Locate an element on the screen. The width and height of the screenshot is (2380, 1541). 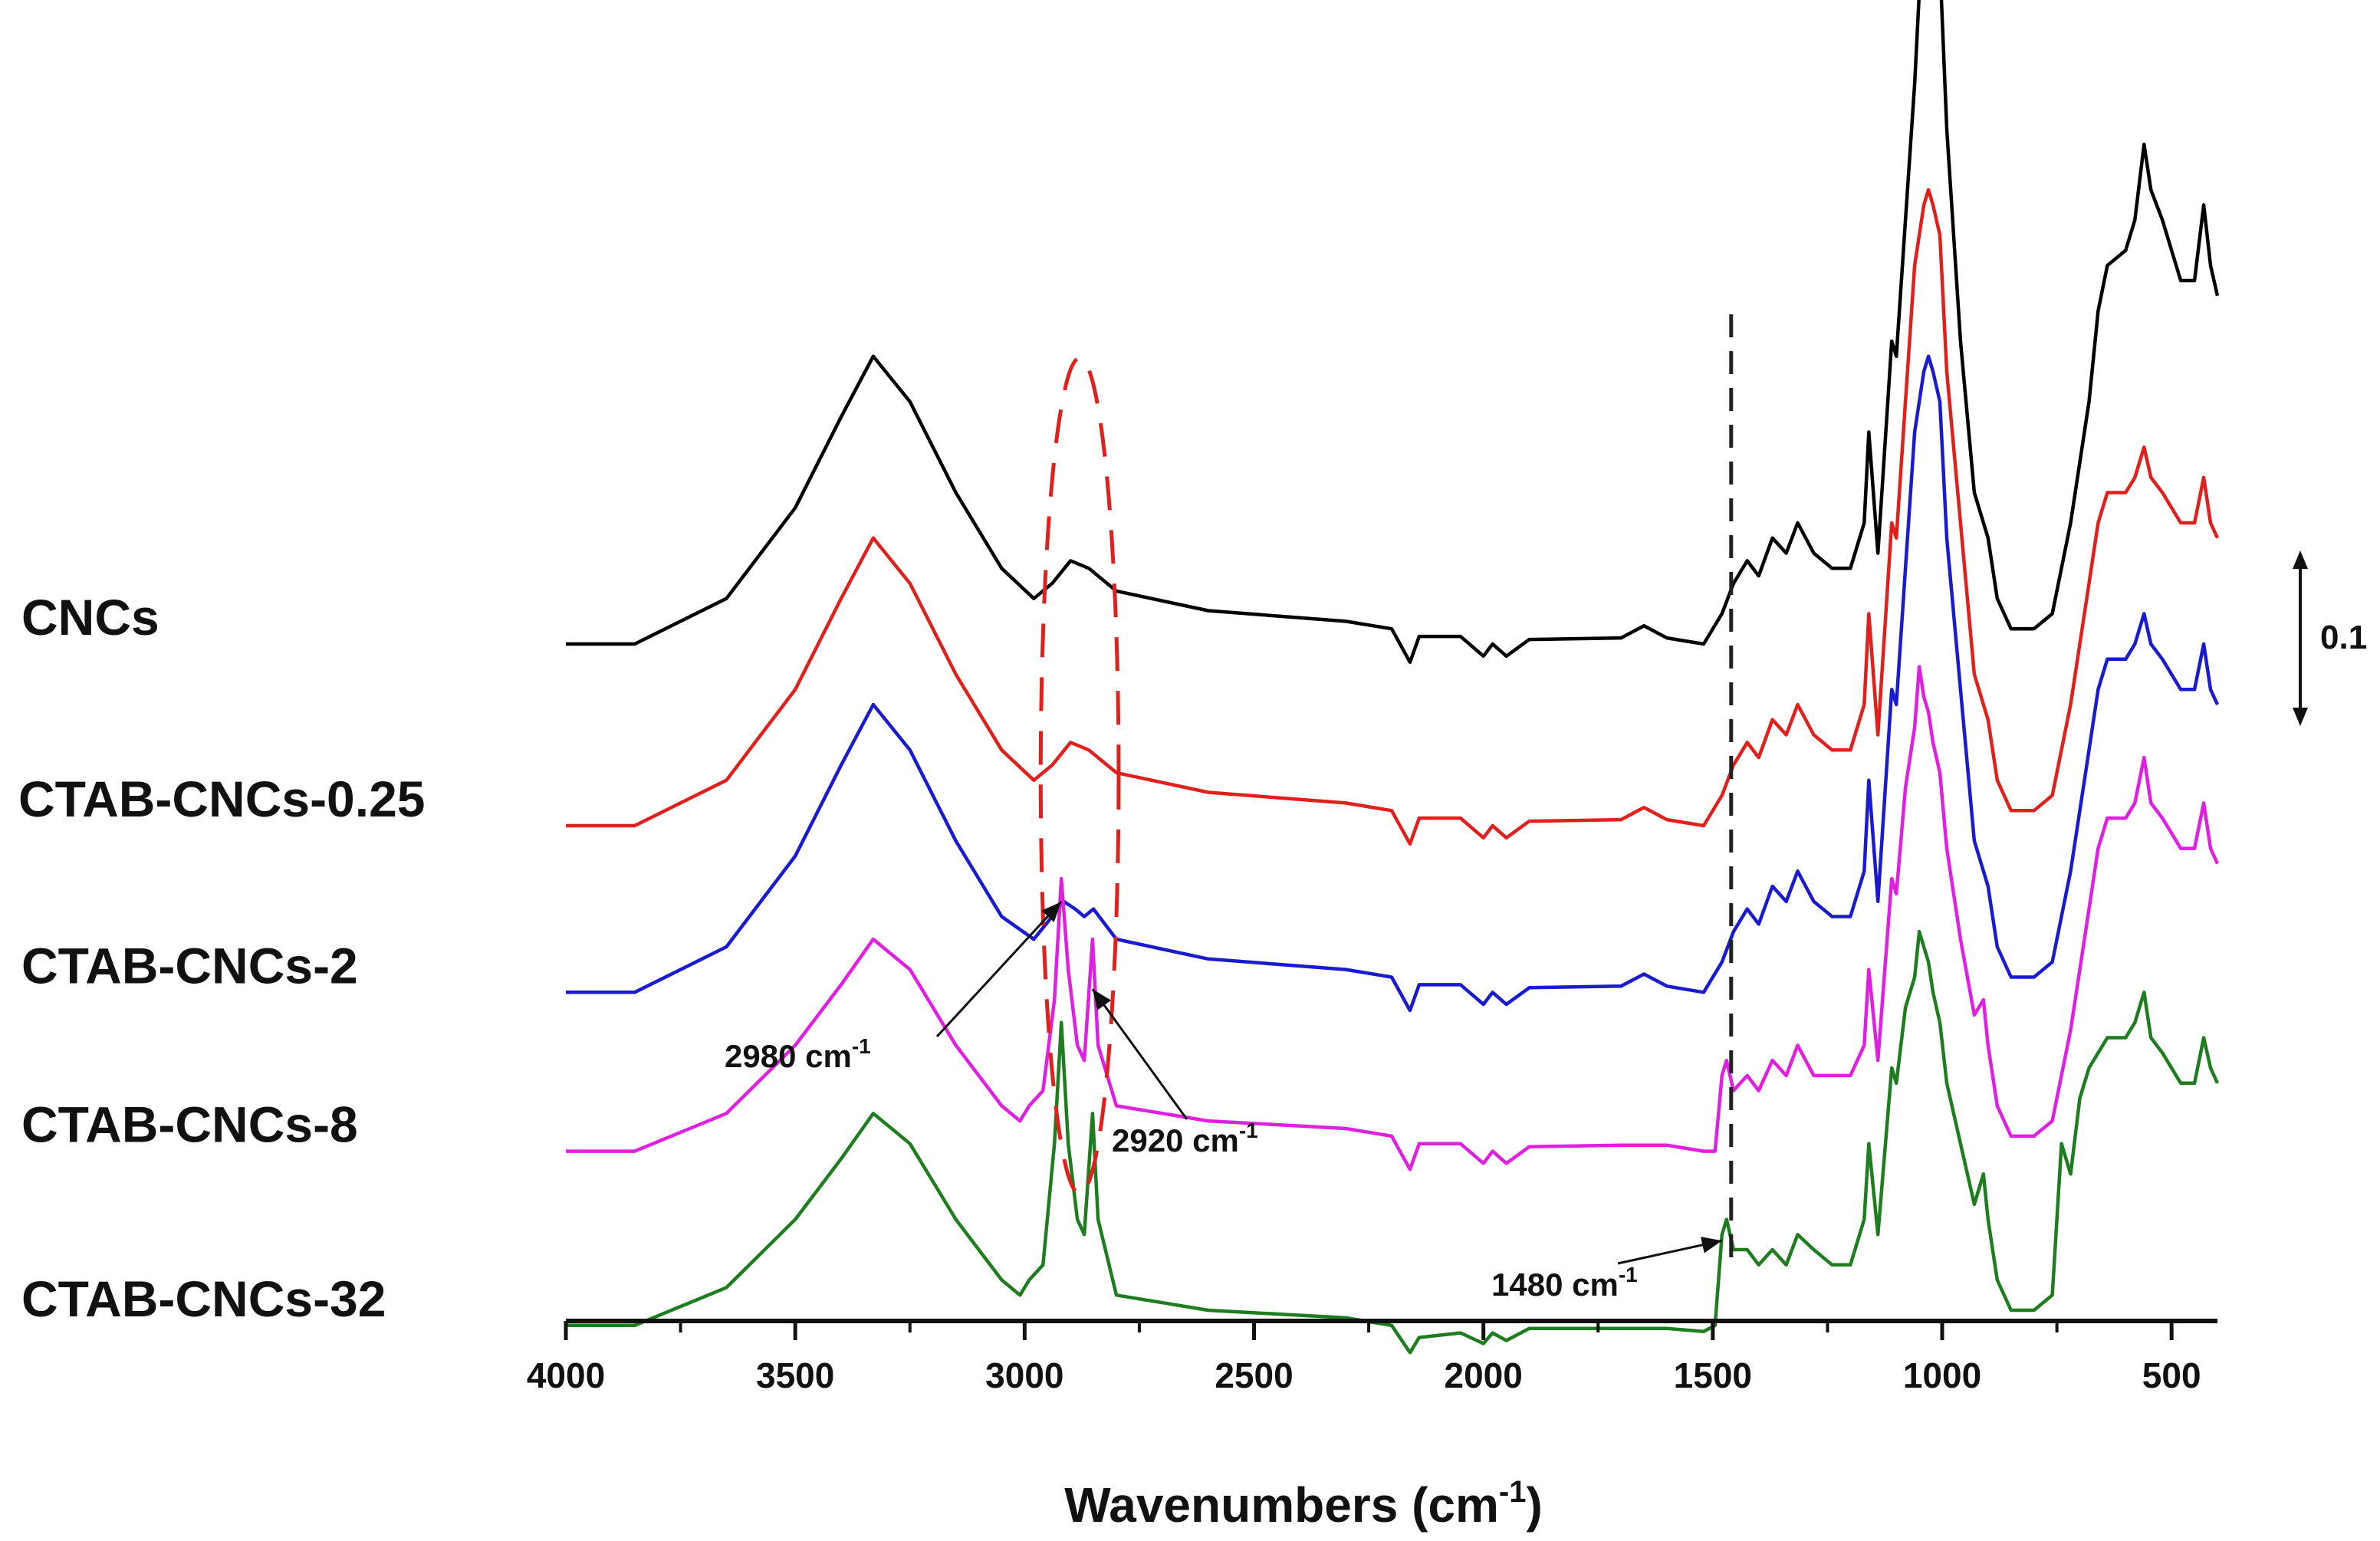
scale-bar: 0.1 is located at coordinates (2330, 638).